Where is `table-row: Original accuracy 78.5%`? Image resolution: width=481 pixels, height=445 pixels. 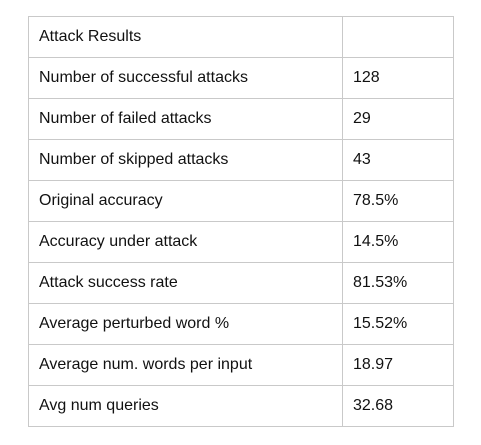 table-row: Original accuracy 78.5% is located at coordinates (241, 201).